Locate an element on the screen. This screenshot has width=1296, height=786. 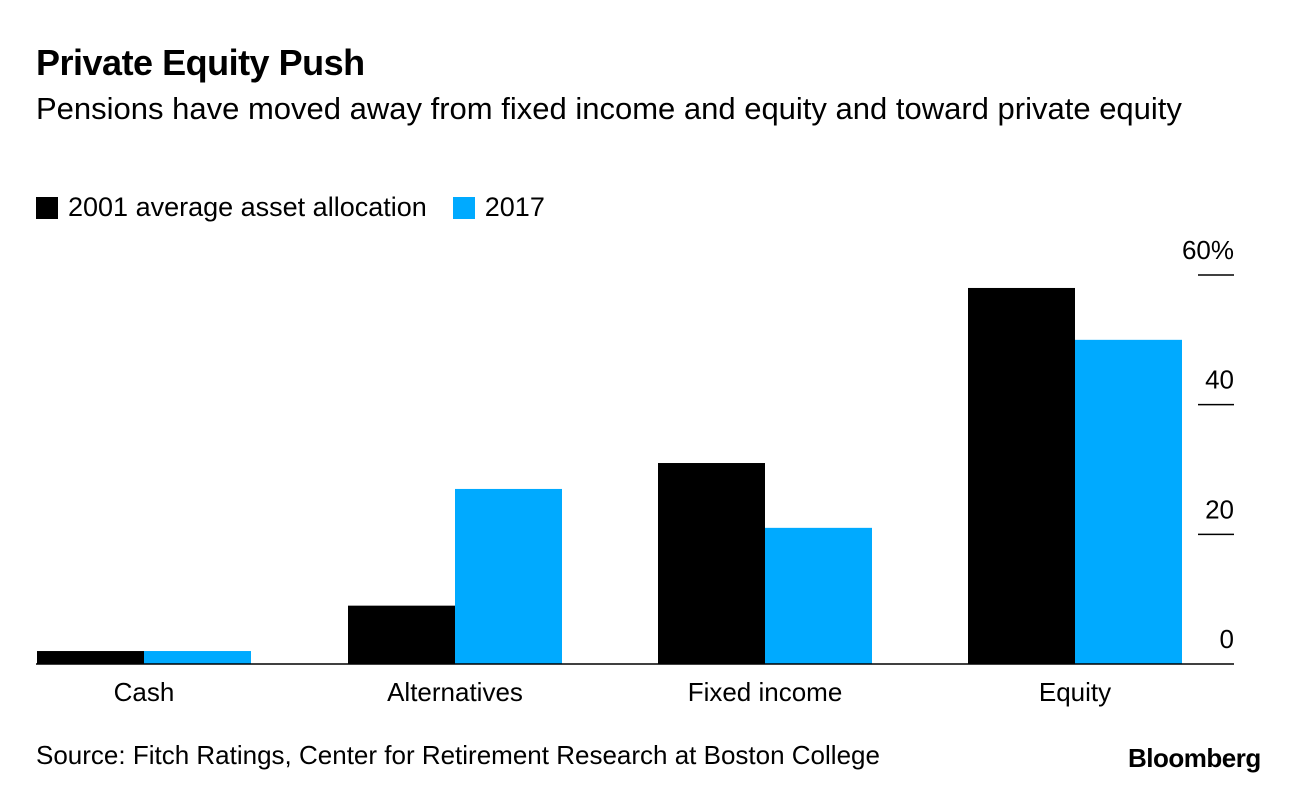
legend-label-2017: 2017 is located at coordinates (514, 207).